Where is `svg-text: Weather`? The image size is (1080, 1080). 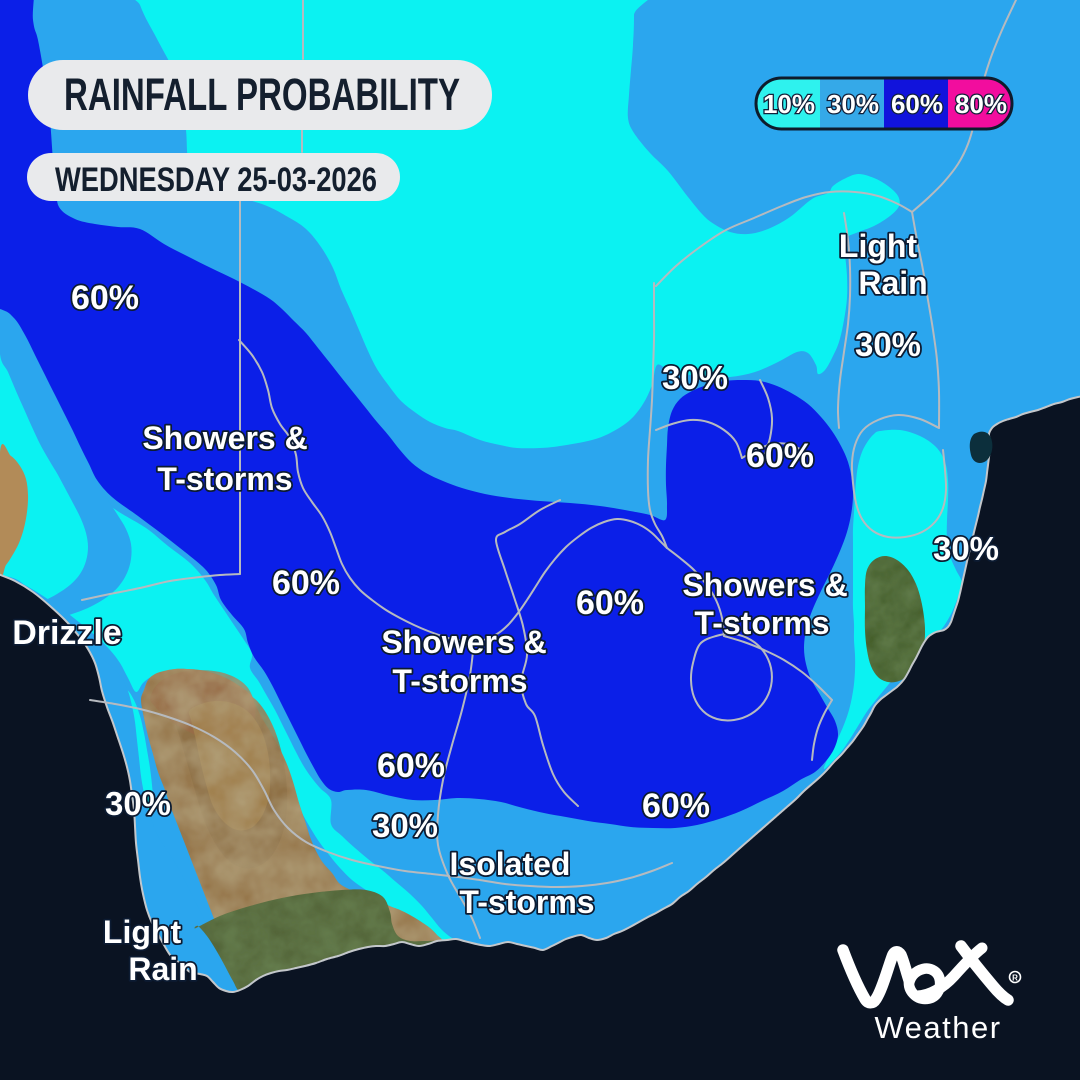 svg-text: Weather is located at coordinates (937, 1027).